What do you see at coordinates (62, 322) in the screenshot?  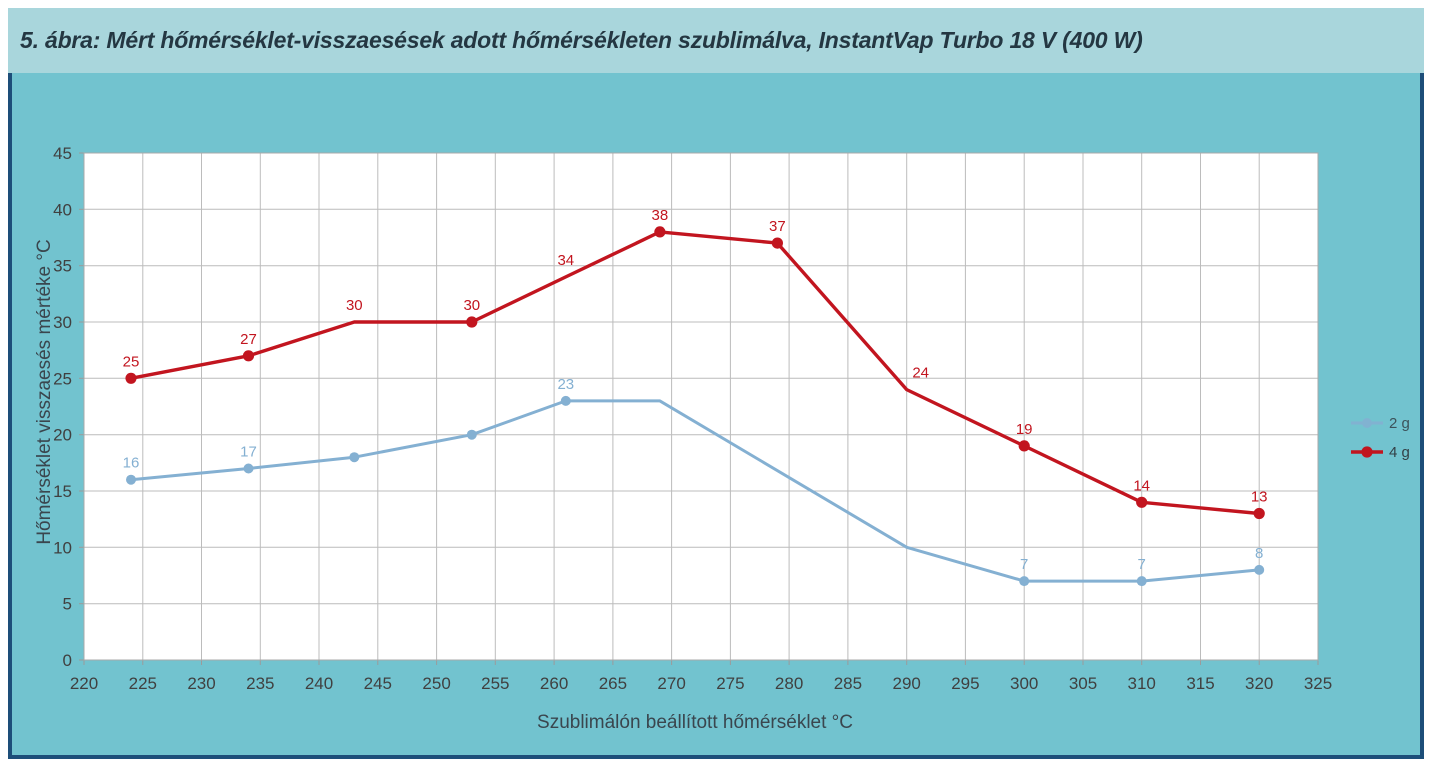 I see `svg-text: 30` at bounding box center [62, 322].